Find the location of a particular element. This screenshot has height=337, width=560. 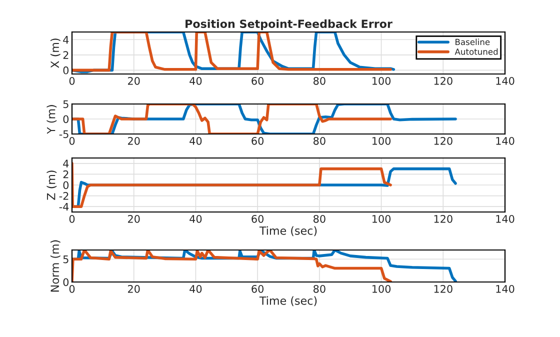

y-axis-title: Y (m) is located at coordinates (51, 119).